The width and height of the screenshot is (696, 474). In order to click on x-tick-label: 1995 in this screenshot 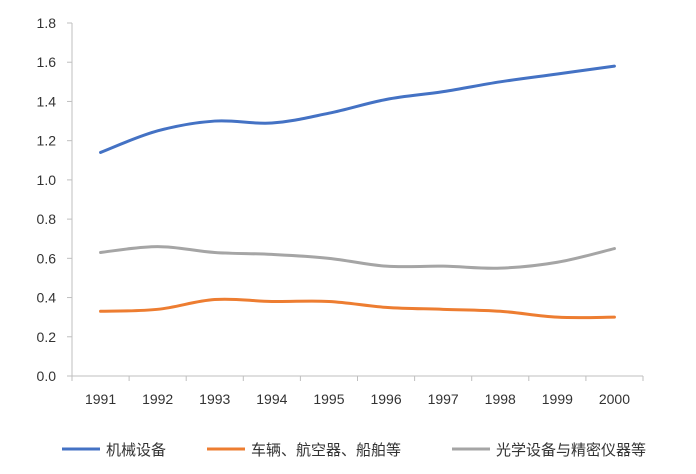, I will do `click(328, 399)`.